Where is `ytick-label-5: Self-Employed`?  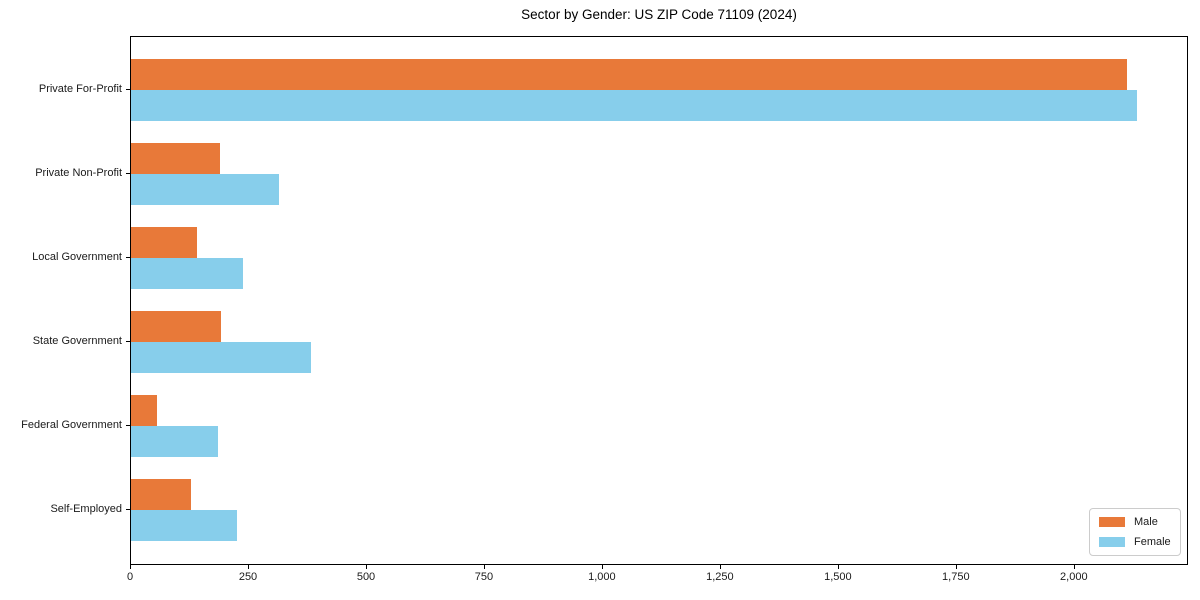 ytick-label-5: Self-Employed is located at coordinates (86, 509).